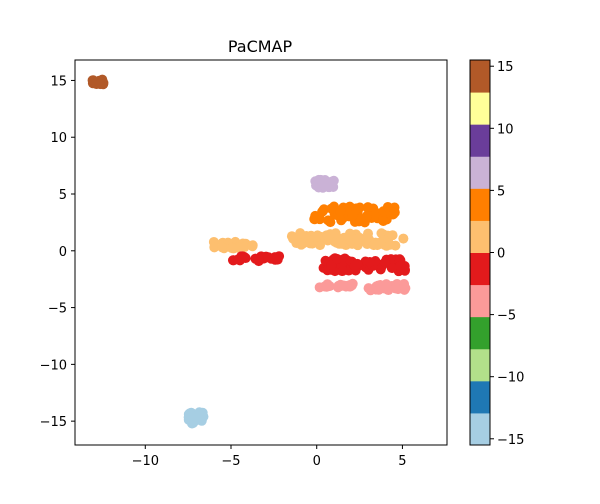 The height and width of the screenshot is (504, 600). I want to click on colorbar-tick-label: −15, so click(510, 440).